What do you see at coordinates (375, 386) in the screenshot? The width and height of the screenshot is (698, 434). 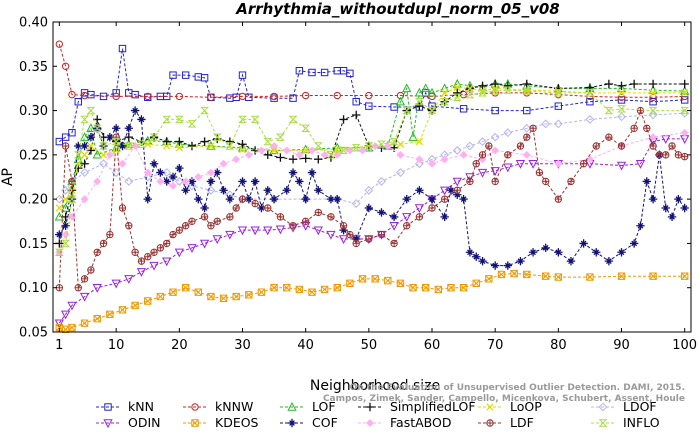 I see `x-axis-label: Neighborhood size` at bounding box center [375, 386].